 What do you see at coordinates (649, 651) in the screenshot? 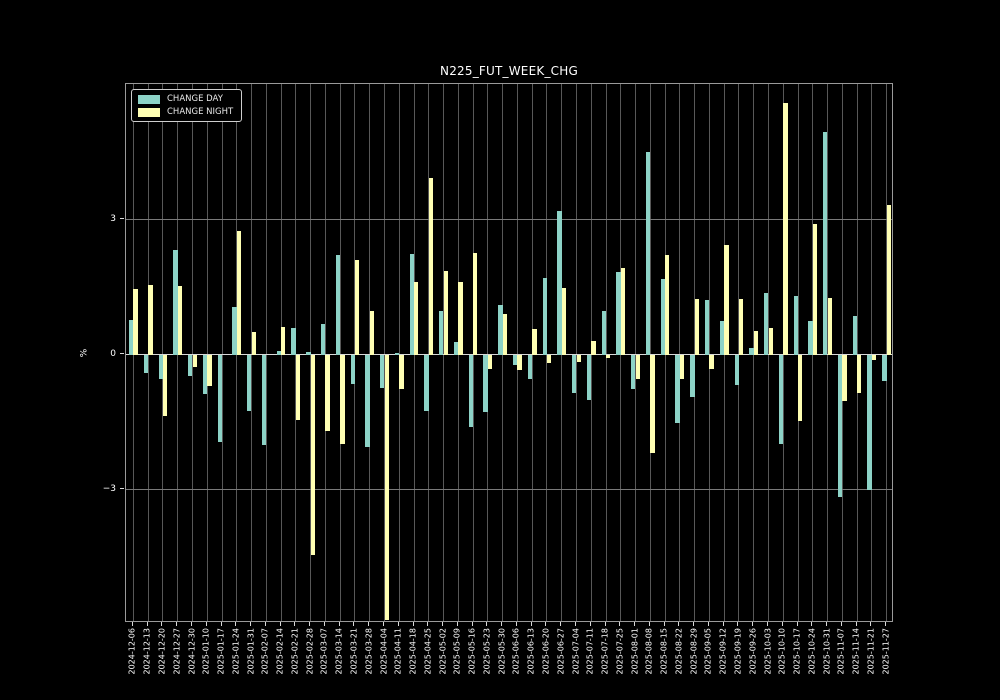
I see `x-tick-label: 2025-08-08` at bounding box center [649, 651].